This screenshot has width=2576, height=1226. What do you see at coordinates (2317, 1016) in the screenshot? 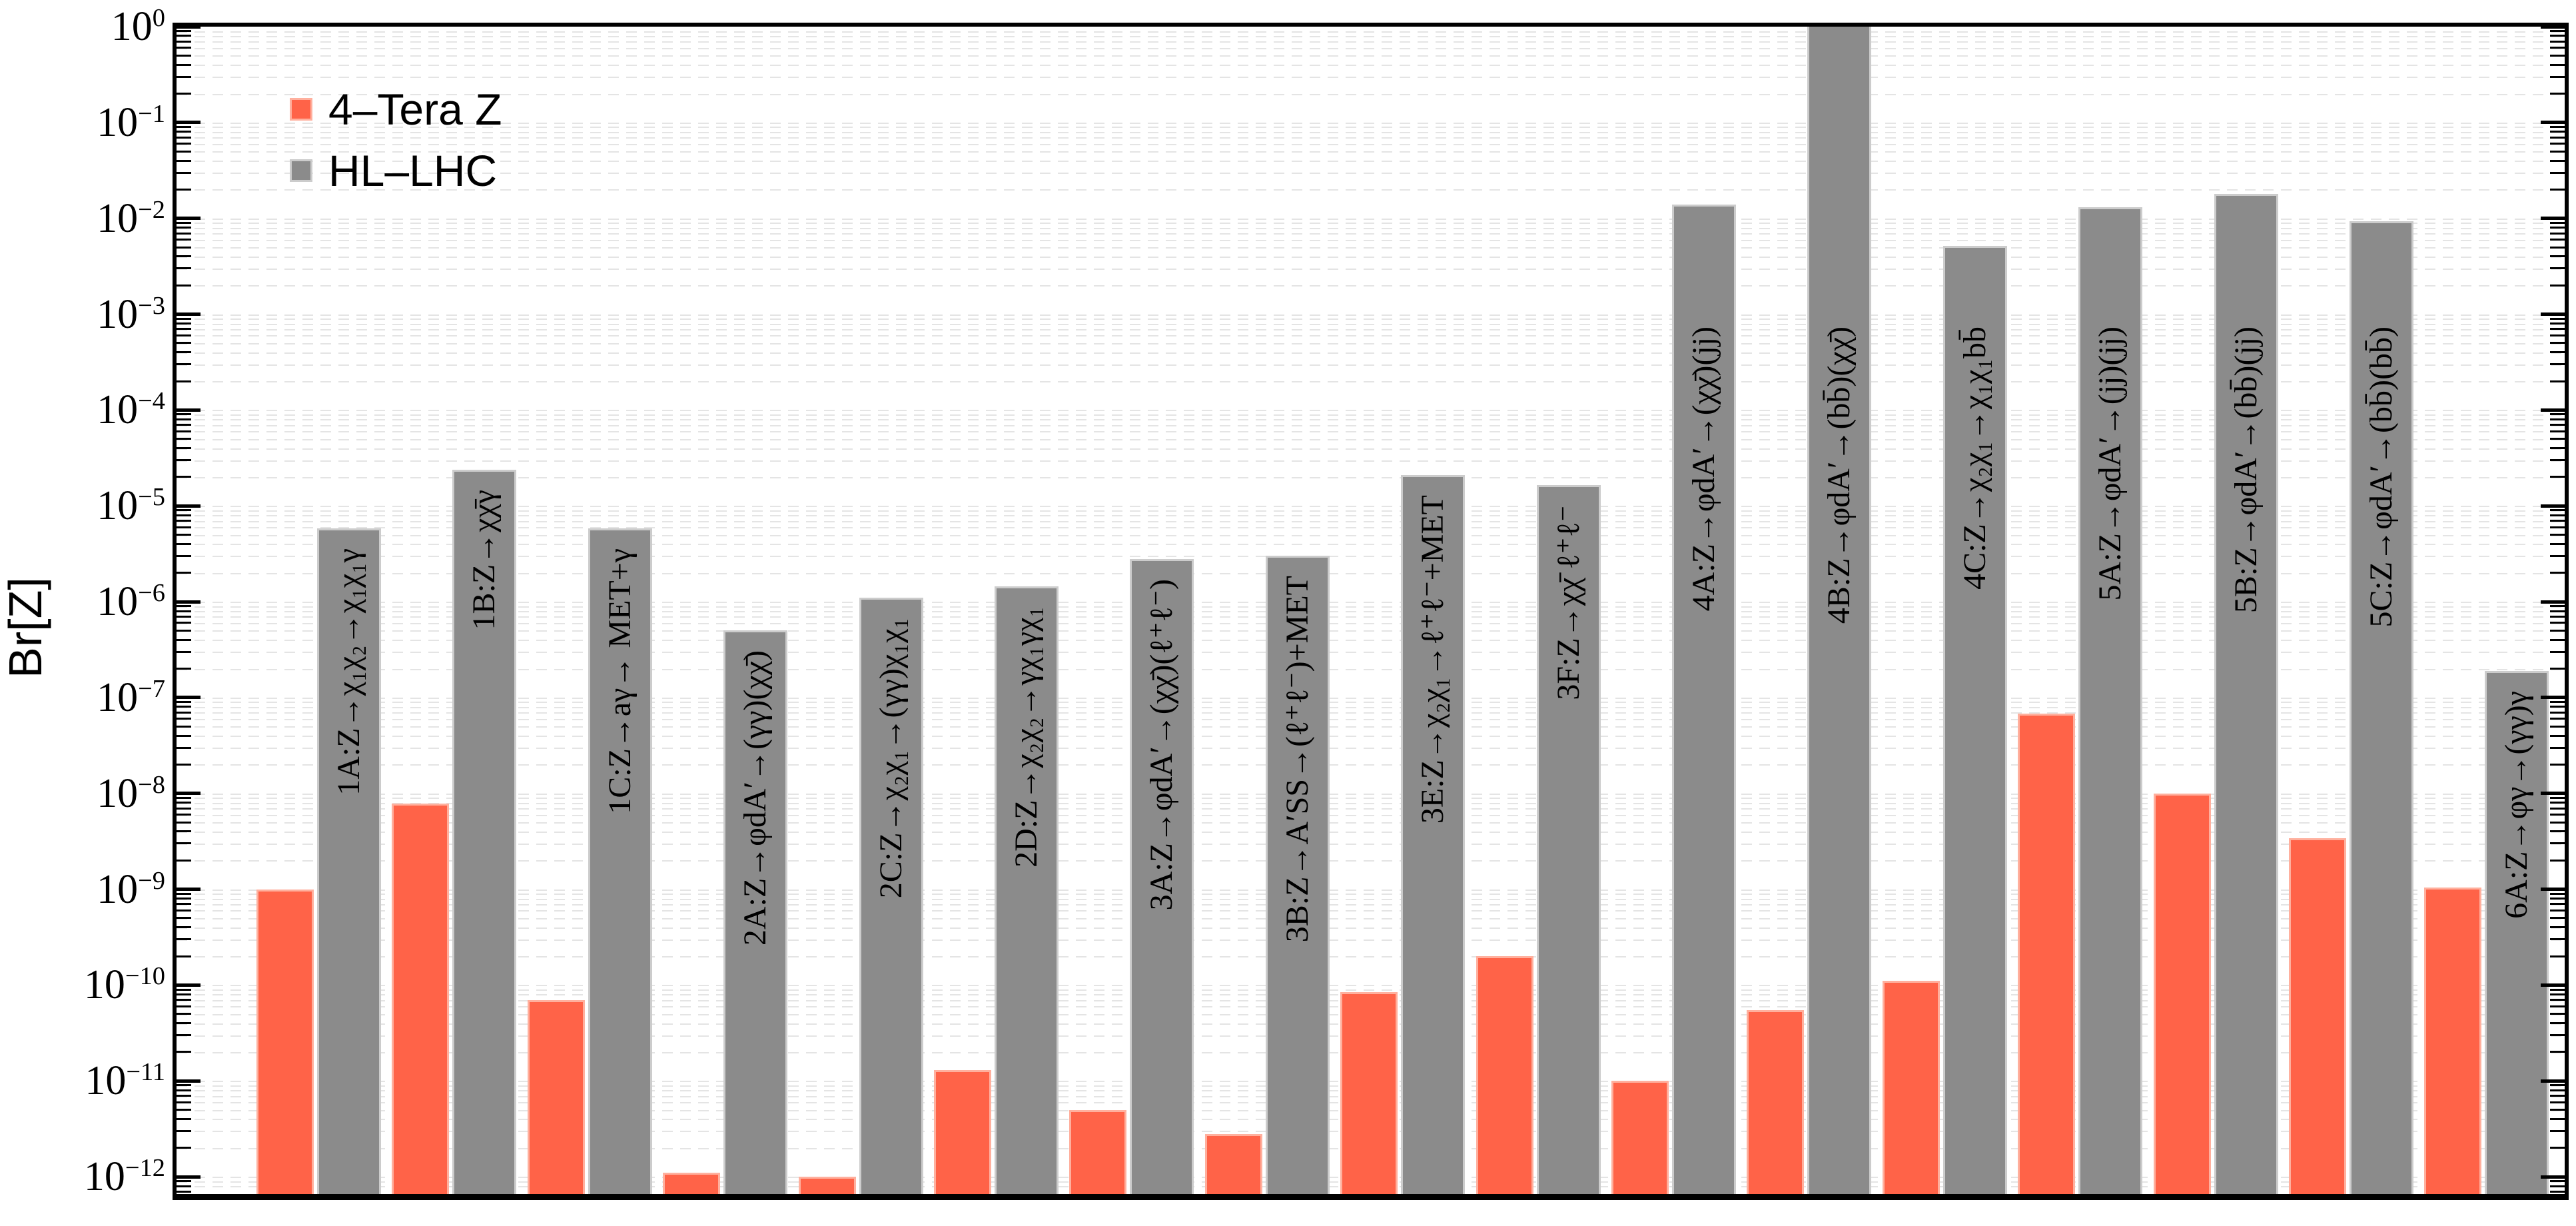
I see `bar-4-tera-z-5C` at bounding box center [2317, 1016].